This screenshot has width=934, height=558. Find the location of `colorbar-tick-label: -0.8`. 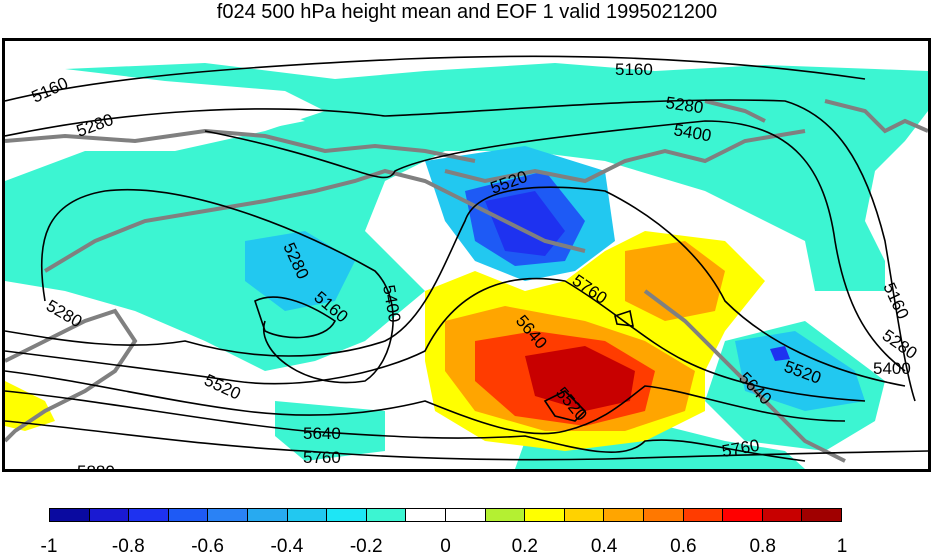

colorbar-tick-label: -0.8 is located at coordinates (128, 546).